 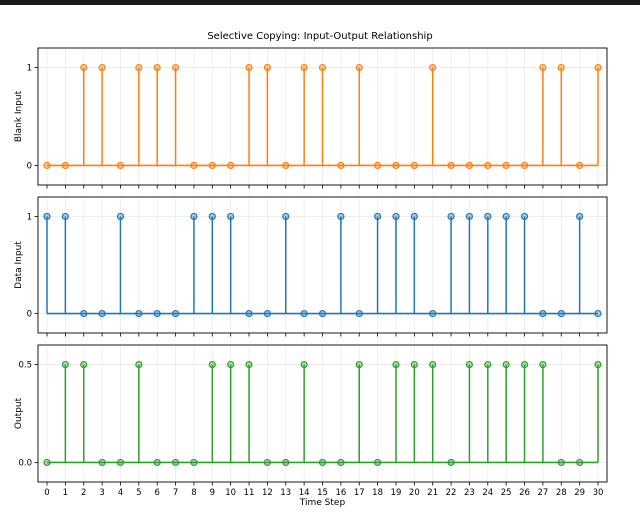 What do you see at coordinates (25, 463) in the screenshot?
I see `y-tick-label: 0.0` at bounding box center [25, 463].